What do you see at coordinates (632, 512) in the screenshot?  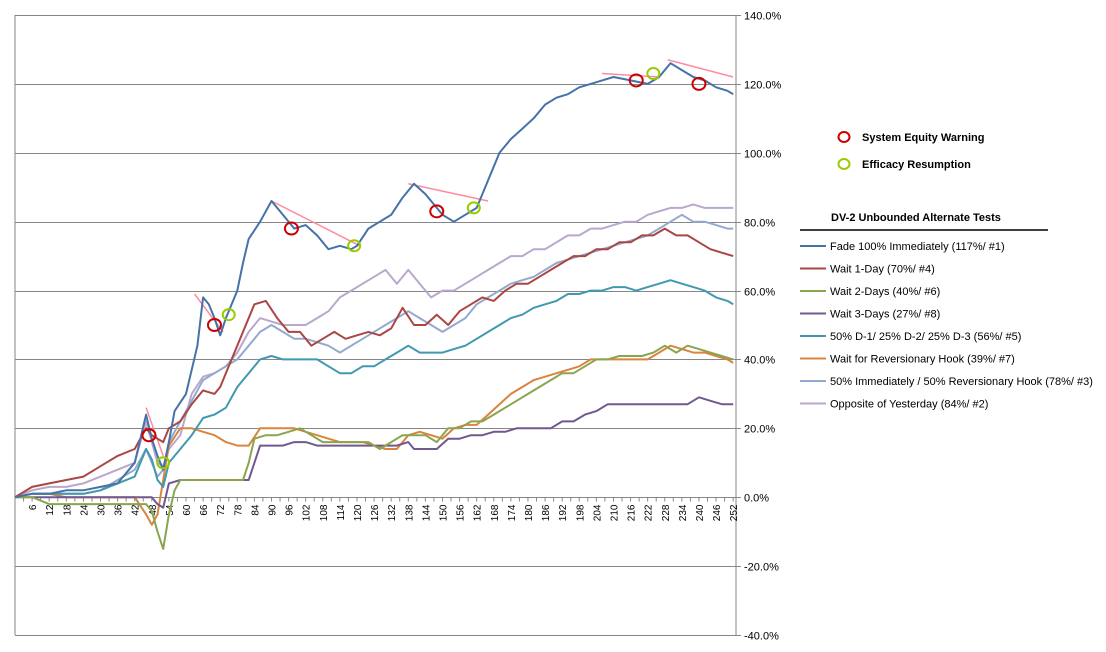 I see `x-tick-label: 216` at bounding box center [632, 512].